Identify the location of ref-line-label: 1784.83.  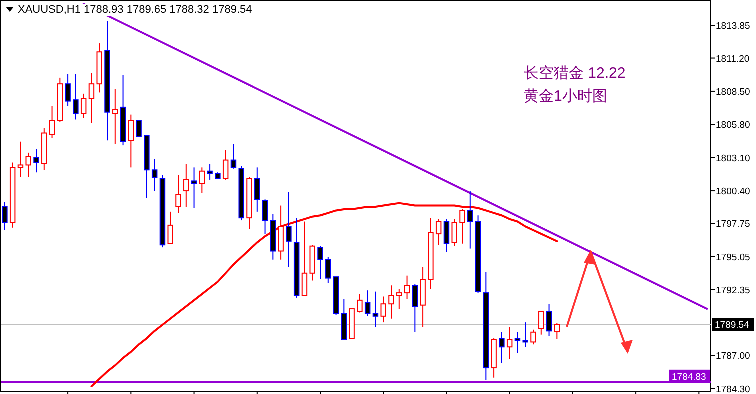
(689, 377).